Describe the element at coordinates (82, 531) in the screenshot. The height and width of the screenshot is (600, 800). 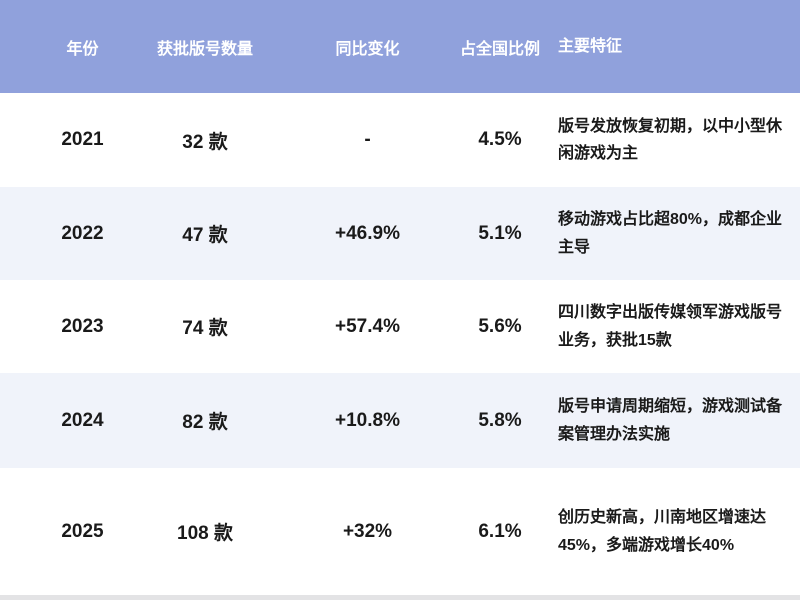
I see `year-cell: 2025` at that location.